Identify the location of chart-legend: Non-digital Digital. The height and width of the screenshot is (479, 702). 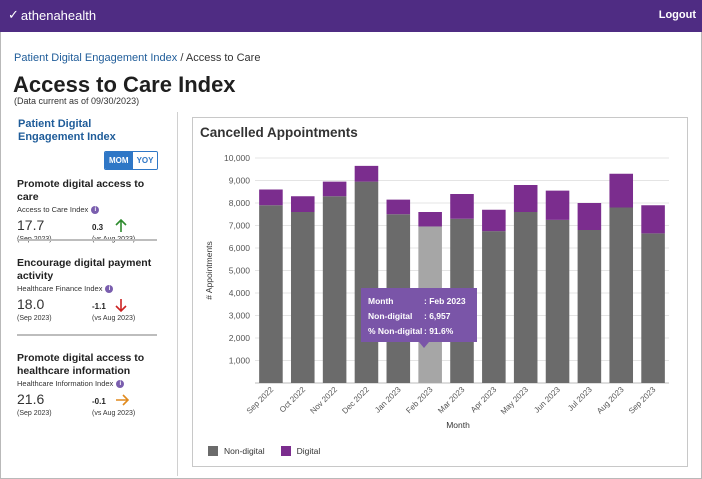
(264, 451).